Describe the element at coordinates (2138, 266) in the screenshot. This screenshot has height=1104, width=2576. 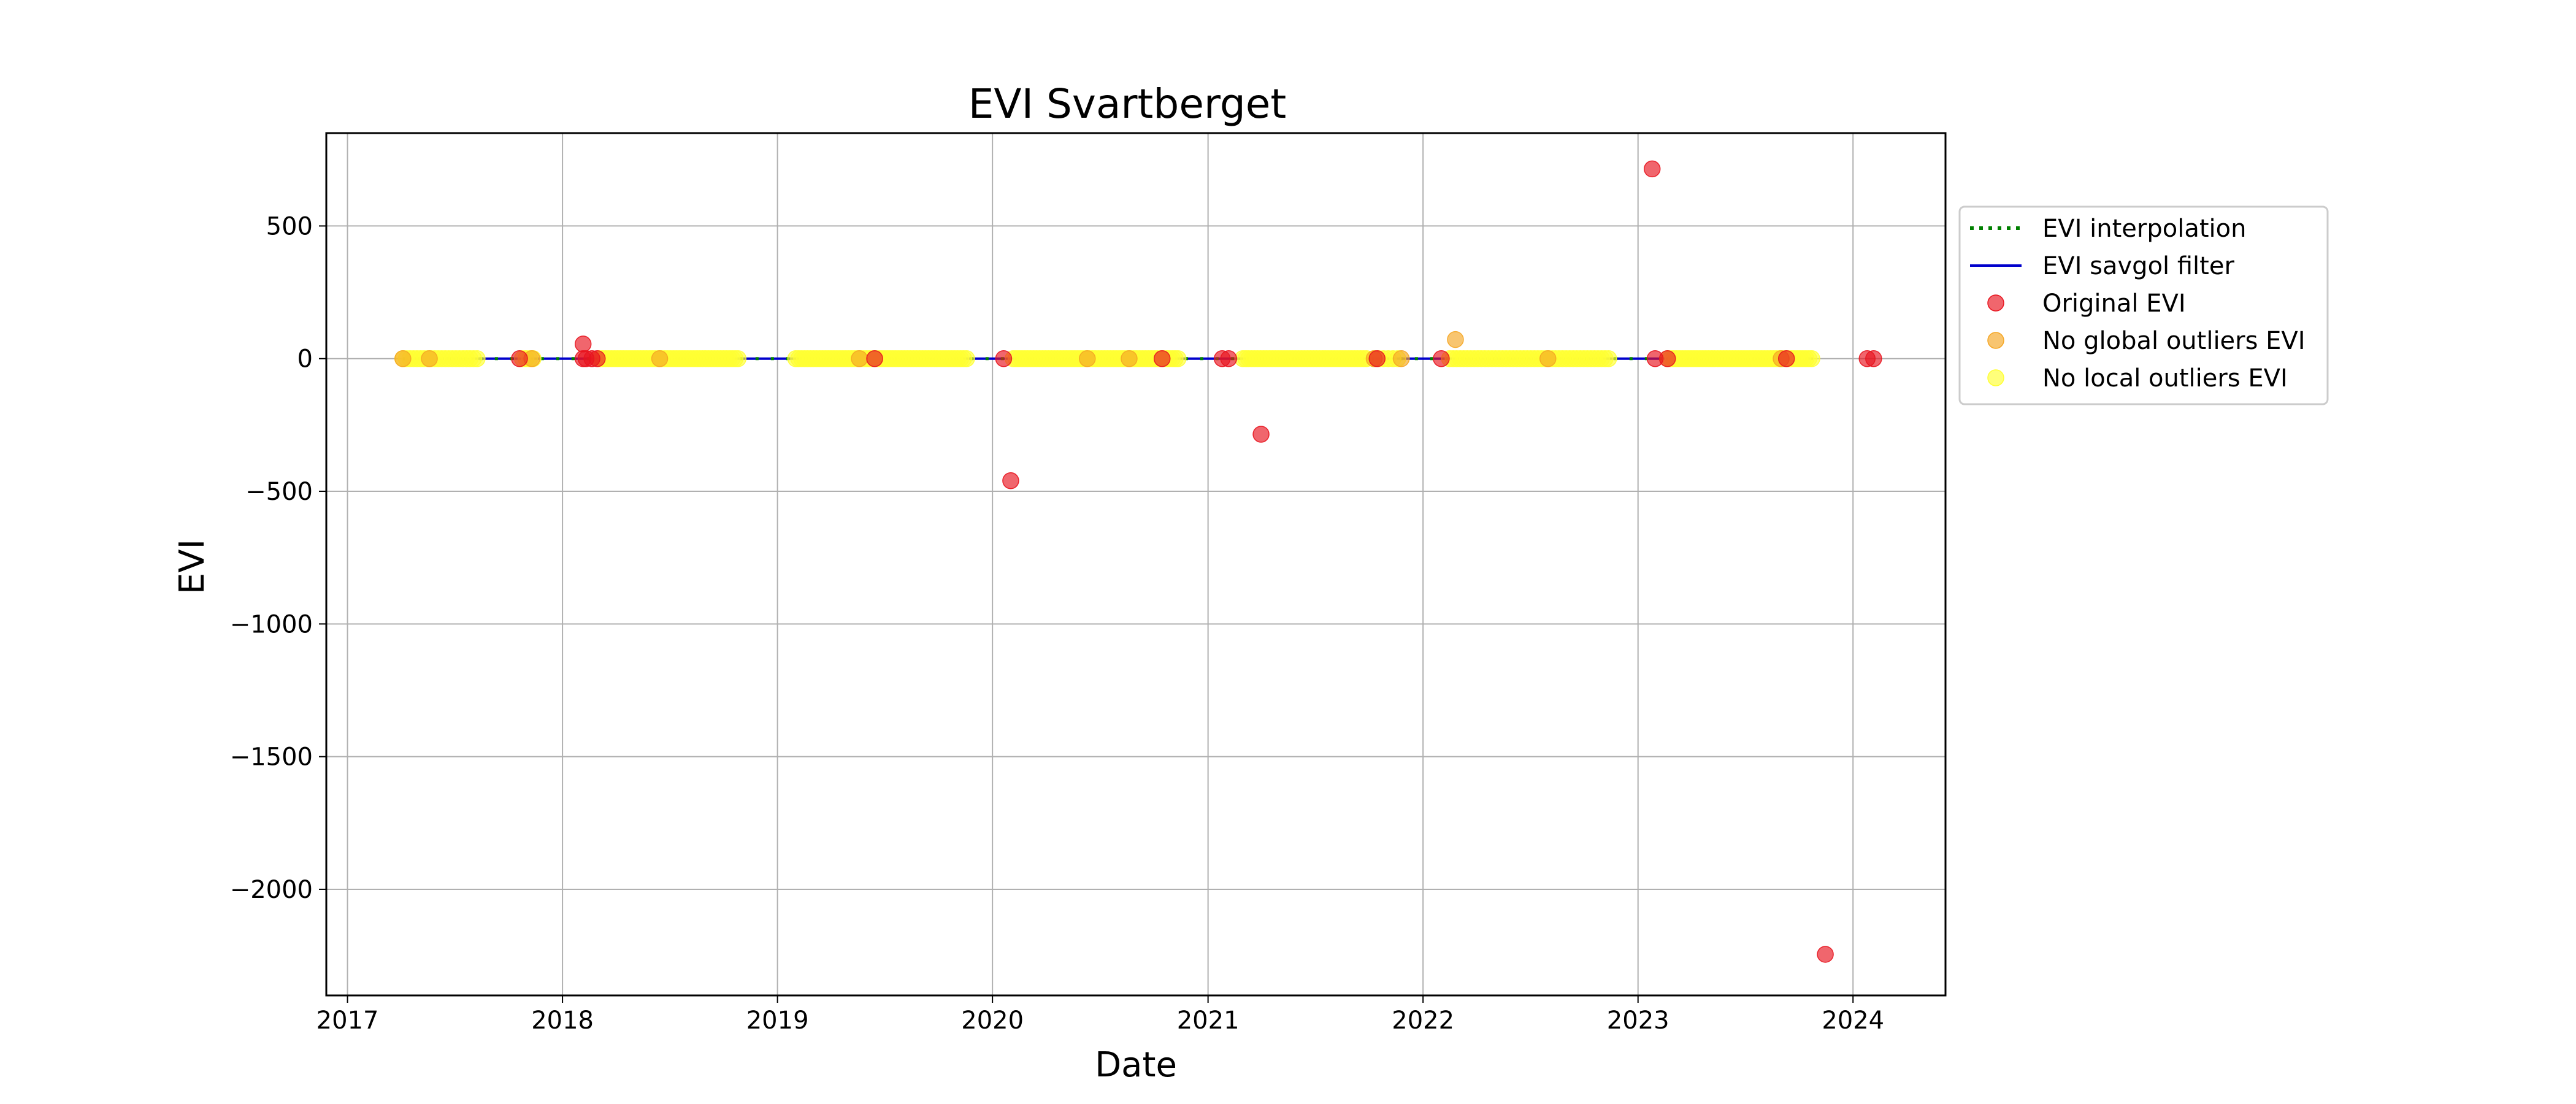
I see `legend-label: EVI savgol filter` at that location.